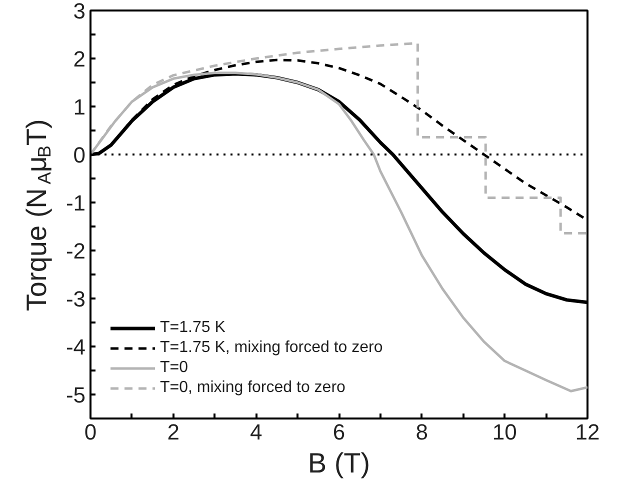 This screenshot has width=617, height=493. What do you see at coordinates (253, 388) in the screenshot?
I see `legend-label: T=0, mixing forced to zero` at bounding box center [253, 388].